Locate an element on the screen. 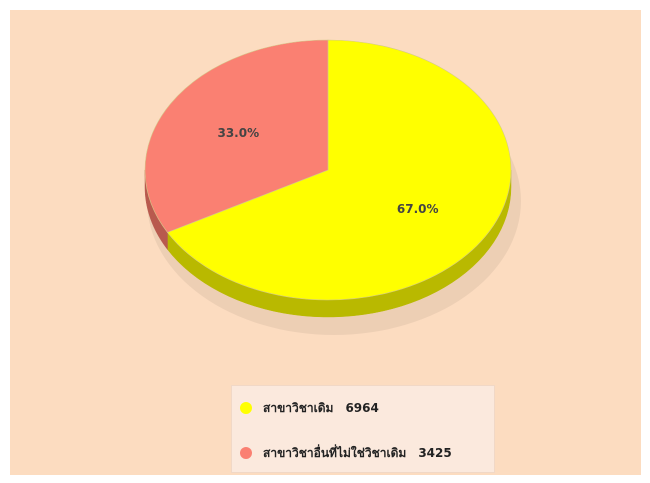  pie-slice-label-1: 33.0% is located at coordinates (238, 133).